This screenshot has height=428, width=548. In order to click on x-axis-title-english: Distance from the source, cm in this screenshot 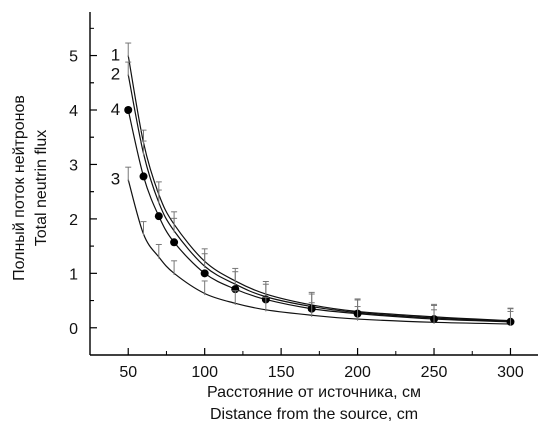, I will do `click(314, 414)`.